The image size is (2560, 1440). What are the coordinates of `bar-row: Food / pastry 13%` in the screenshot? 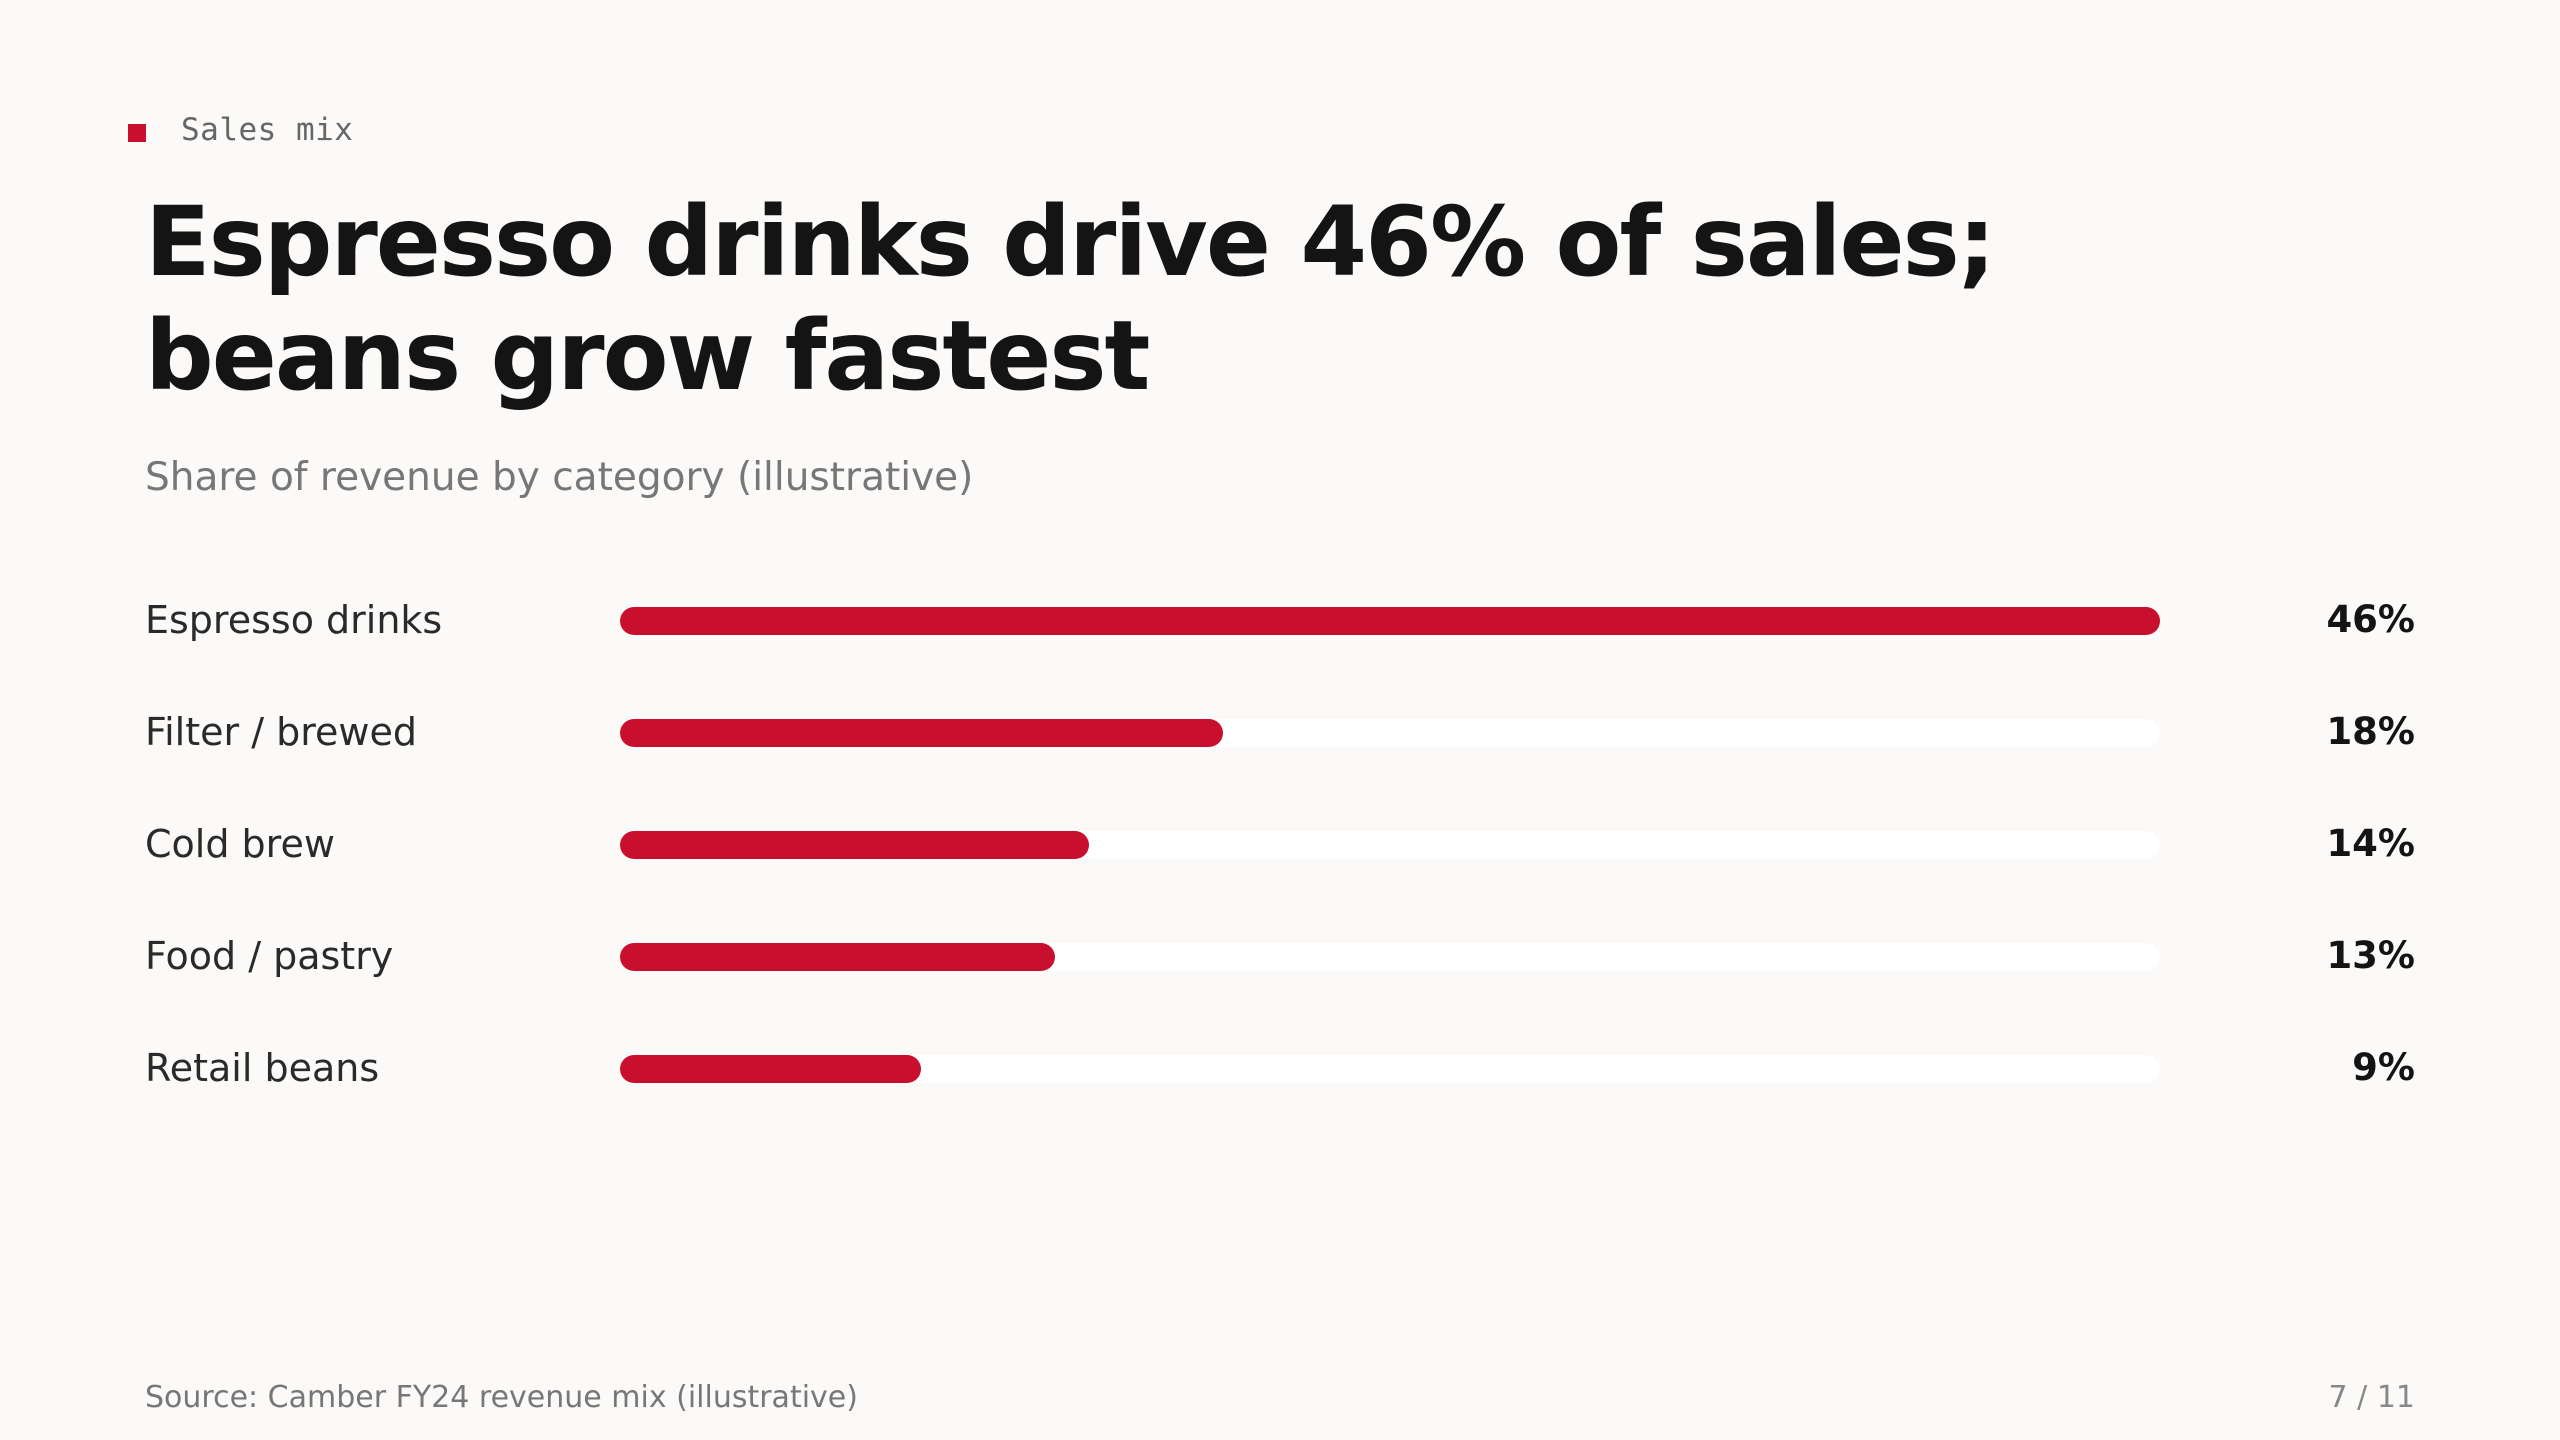 It's located at (1280, 956).